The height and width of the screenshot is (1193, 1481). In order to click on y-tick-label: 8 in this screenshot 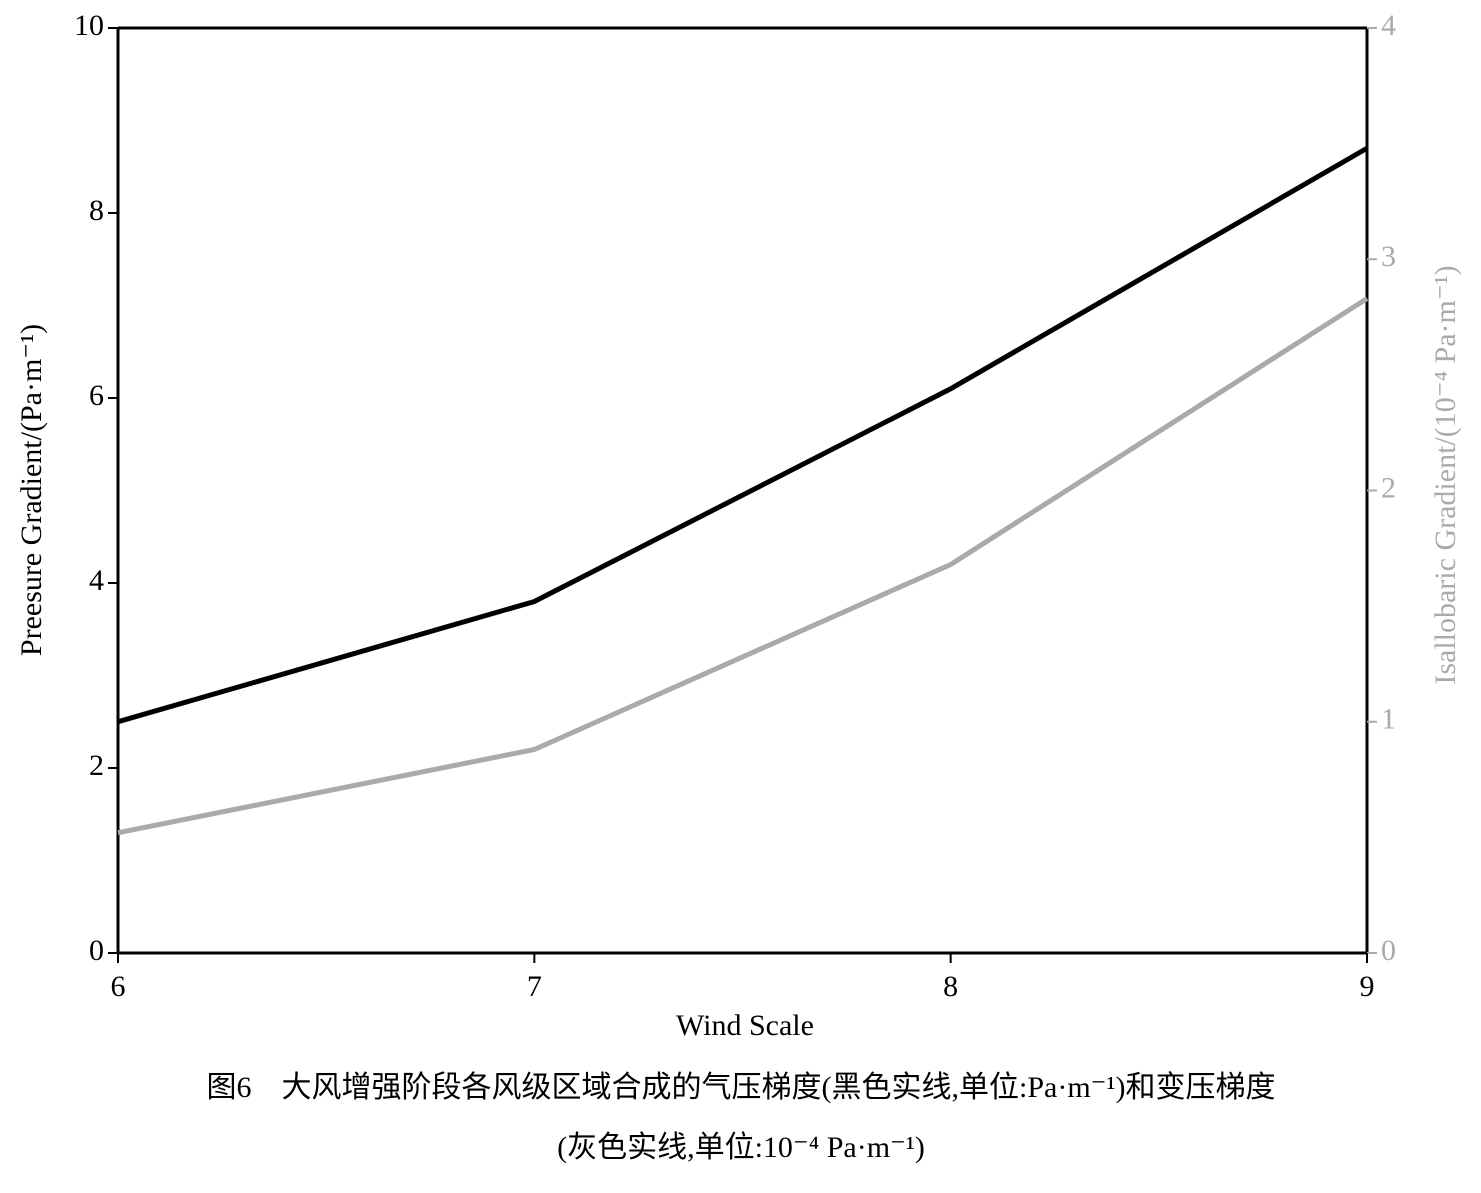, I will do `click(96, 210)`.